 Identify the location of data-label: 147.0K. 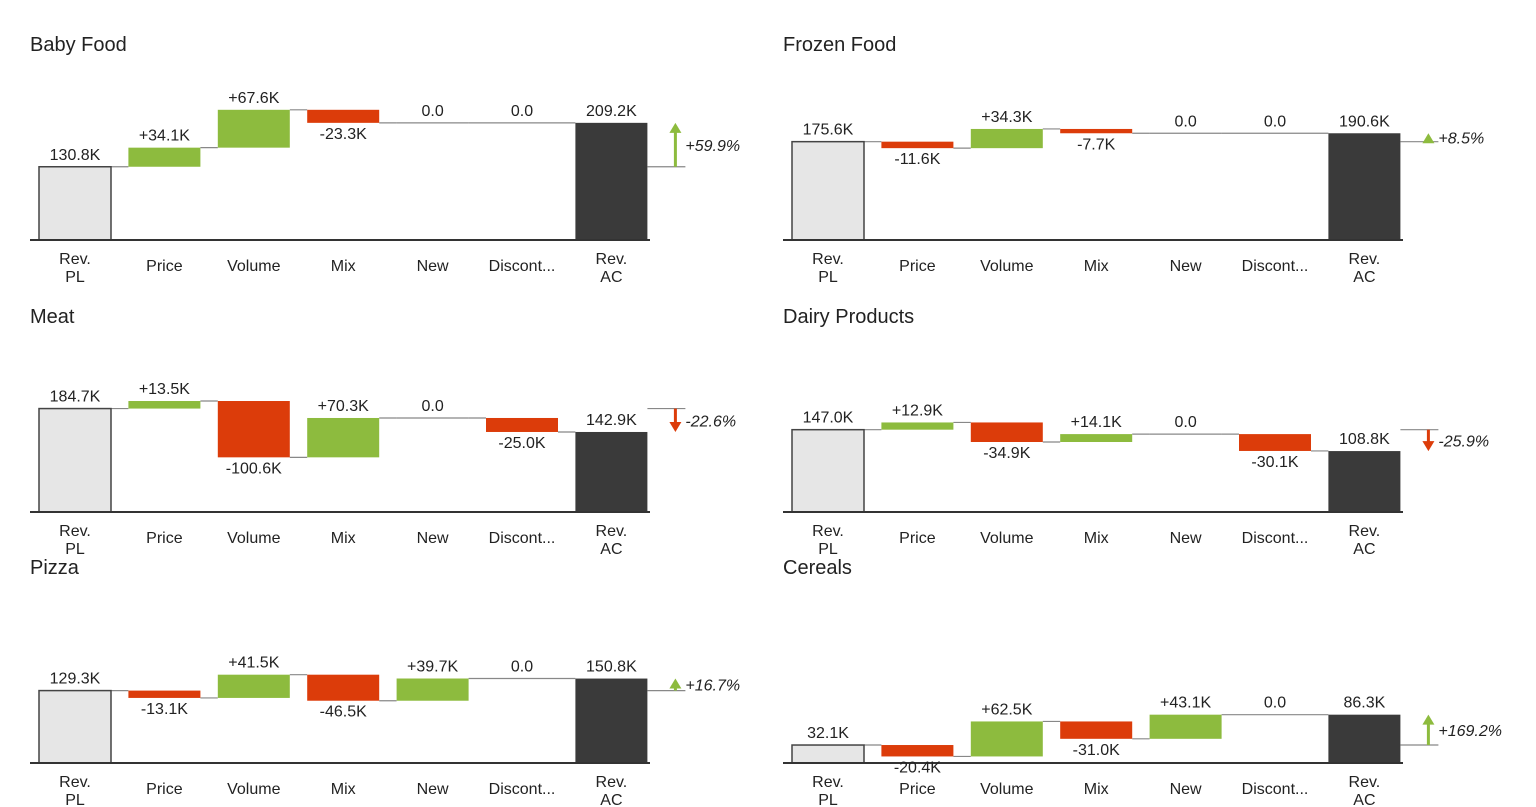
(828, 418).